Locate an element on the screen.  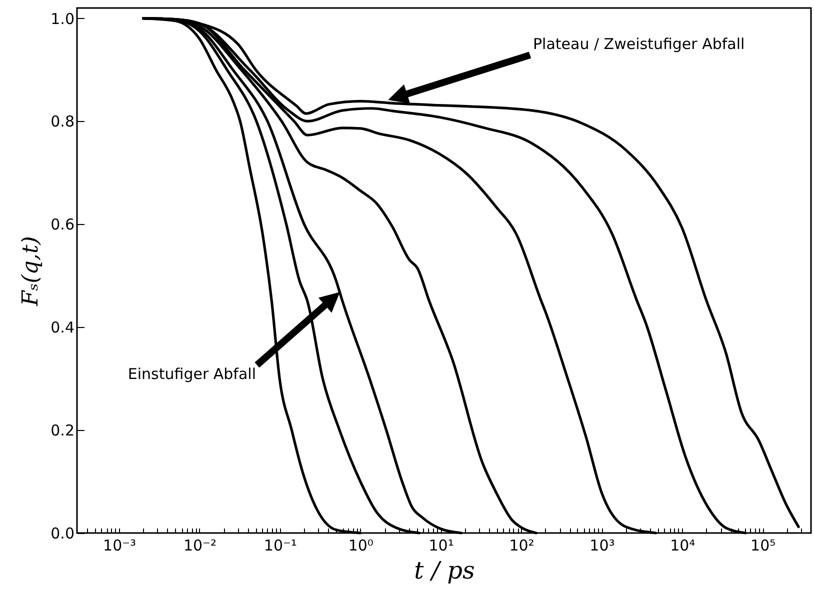
x-tick-label: 10⁻³ is located at coordinates (119, 545).